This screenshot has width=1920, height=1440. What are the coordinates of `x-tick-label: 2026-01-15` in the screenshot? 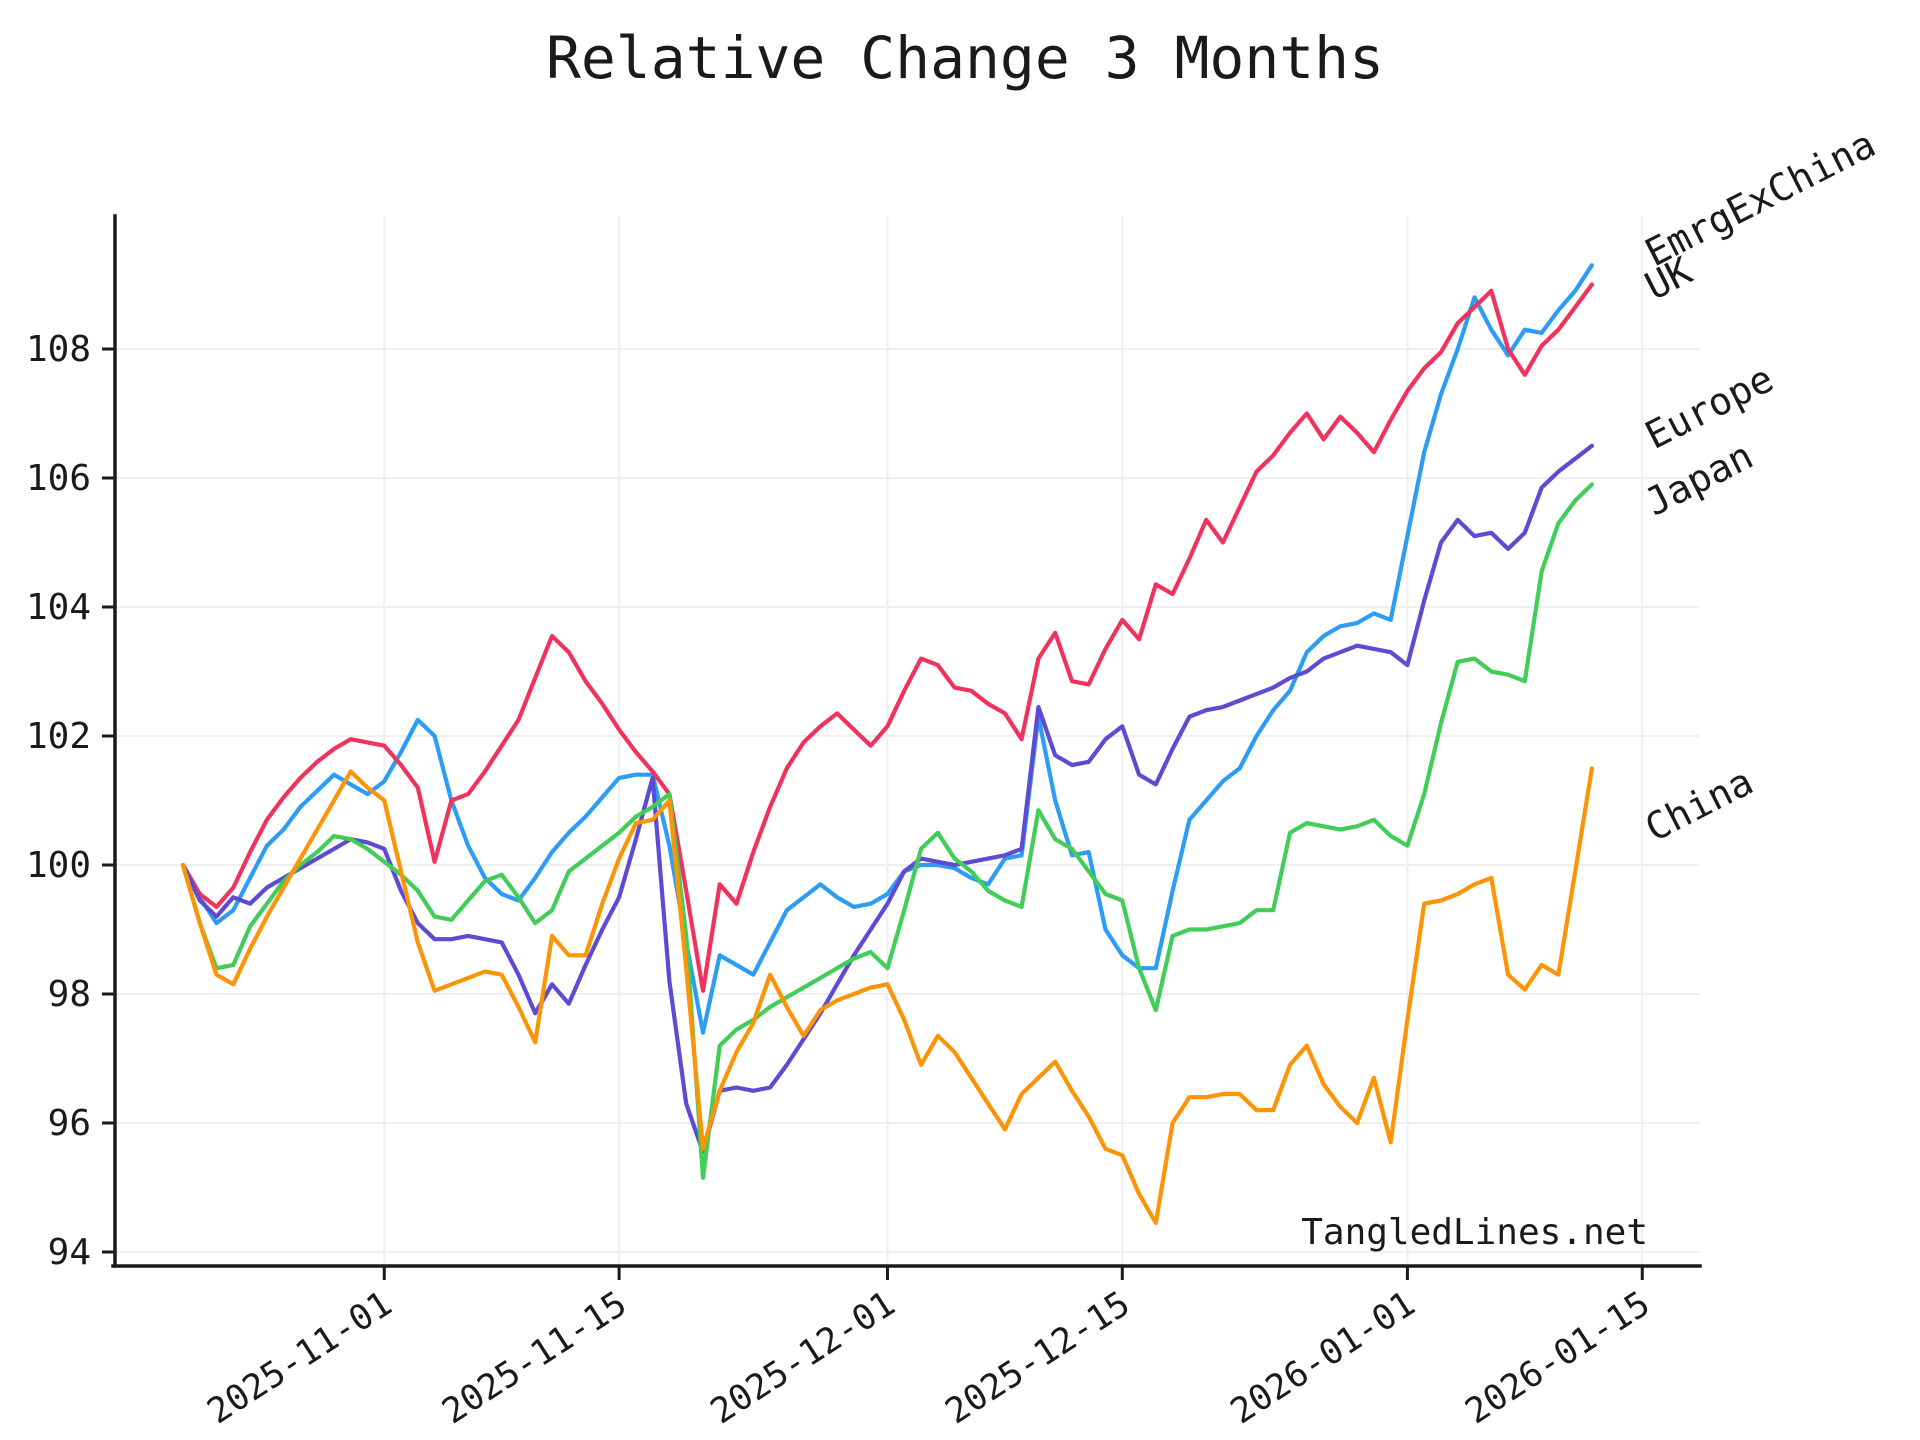 It's located at (1558, 1358).